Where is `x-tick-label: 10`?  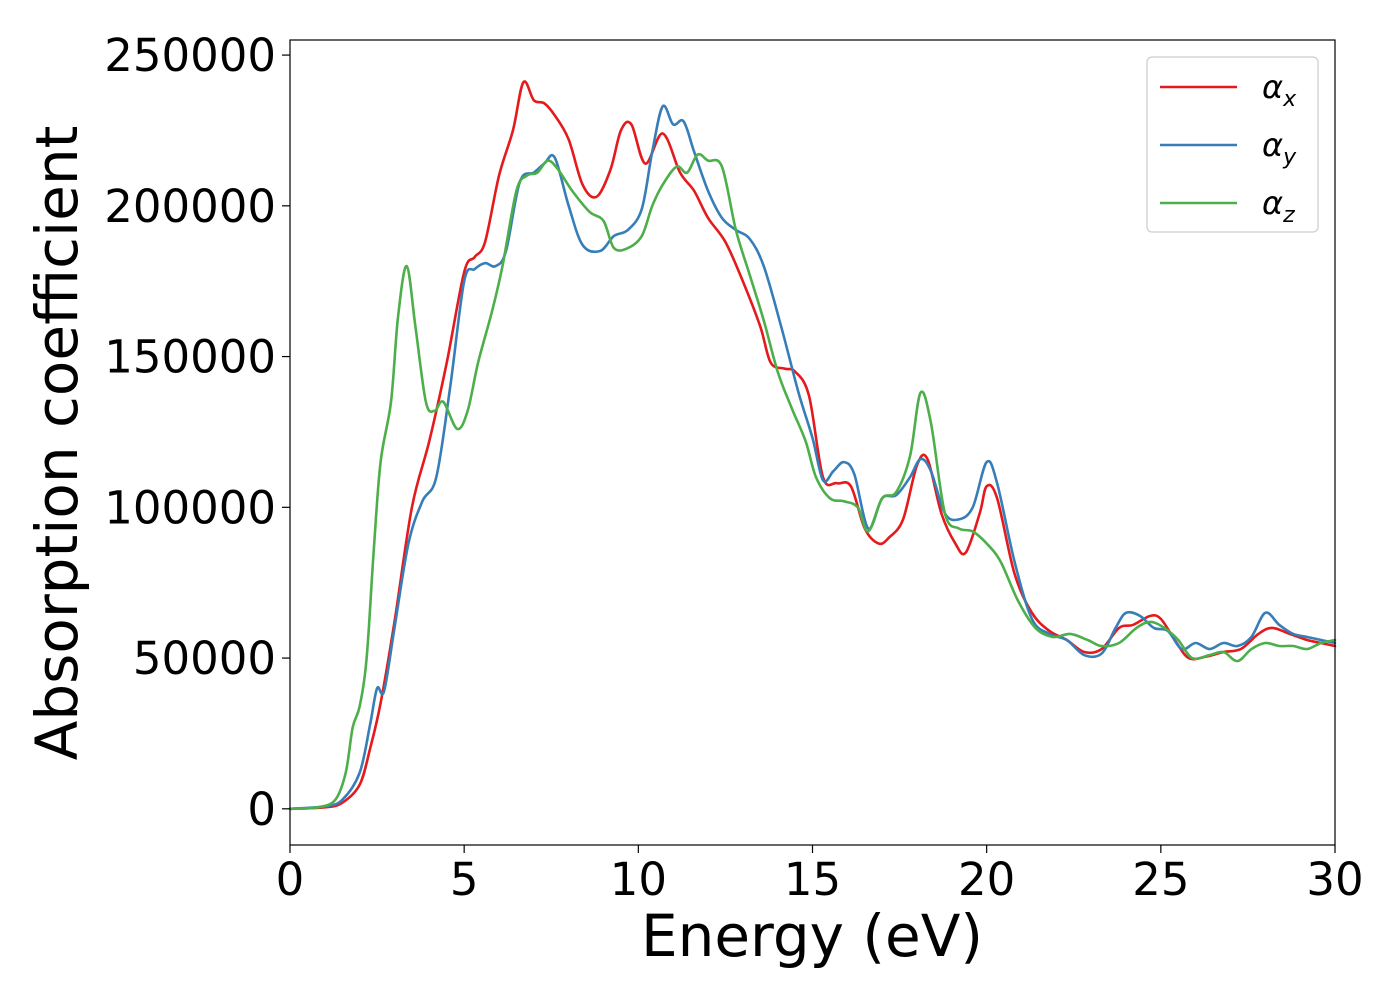 x-tick-label: 10 is located at coordinates (638, 879).